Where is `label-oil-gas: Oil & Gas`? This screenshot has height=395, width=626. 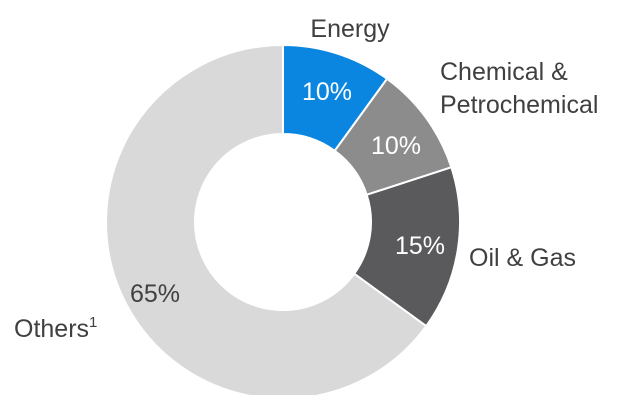 label-oil-gas: Oil & Gas is located at coordinates (522, 258).